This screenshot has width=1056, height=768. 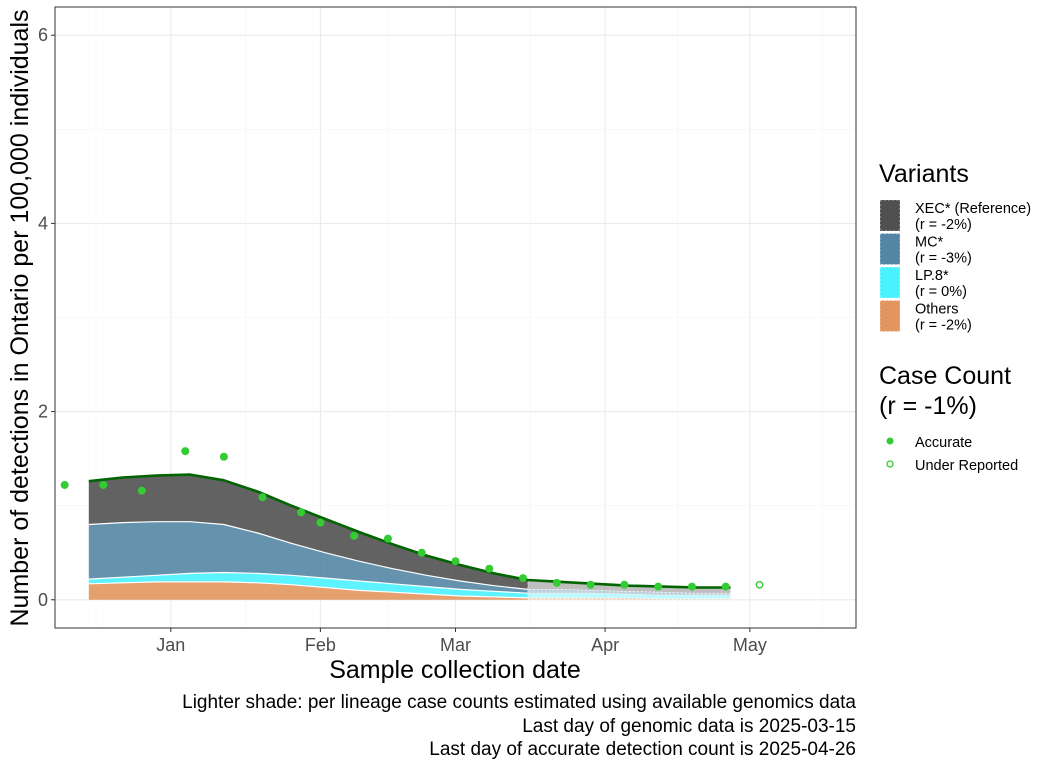 I want to click on variants-legend-title: Variants, so click(x=924, y=174).